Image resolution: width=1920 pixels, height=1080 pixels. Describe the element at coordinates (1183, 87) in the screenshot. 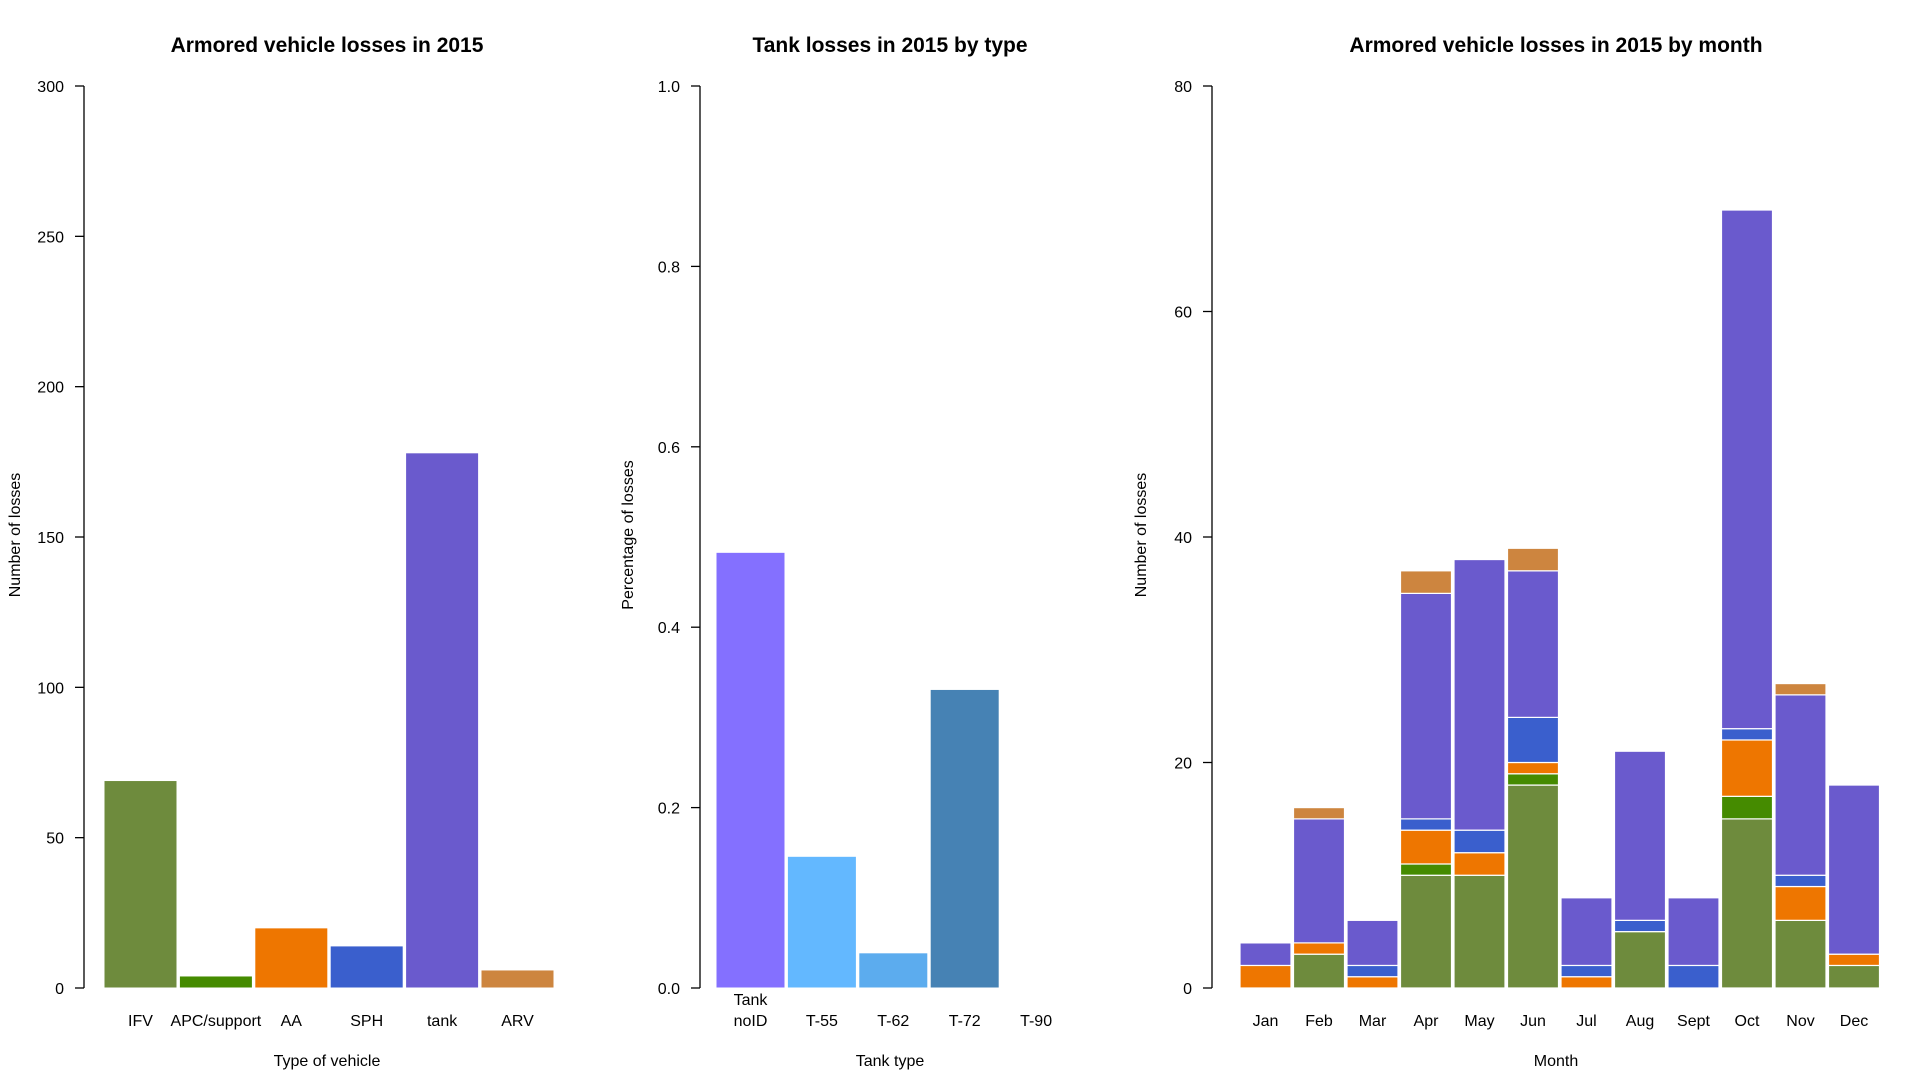

I see `y-tick-label: 80` at that location.